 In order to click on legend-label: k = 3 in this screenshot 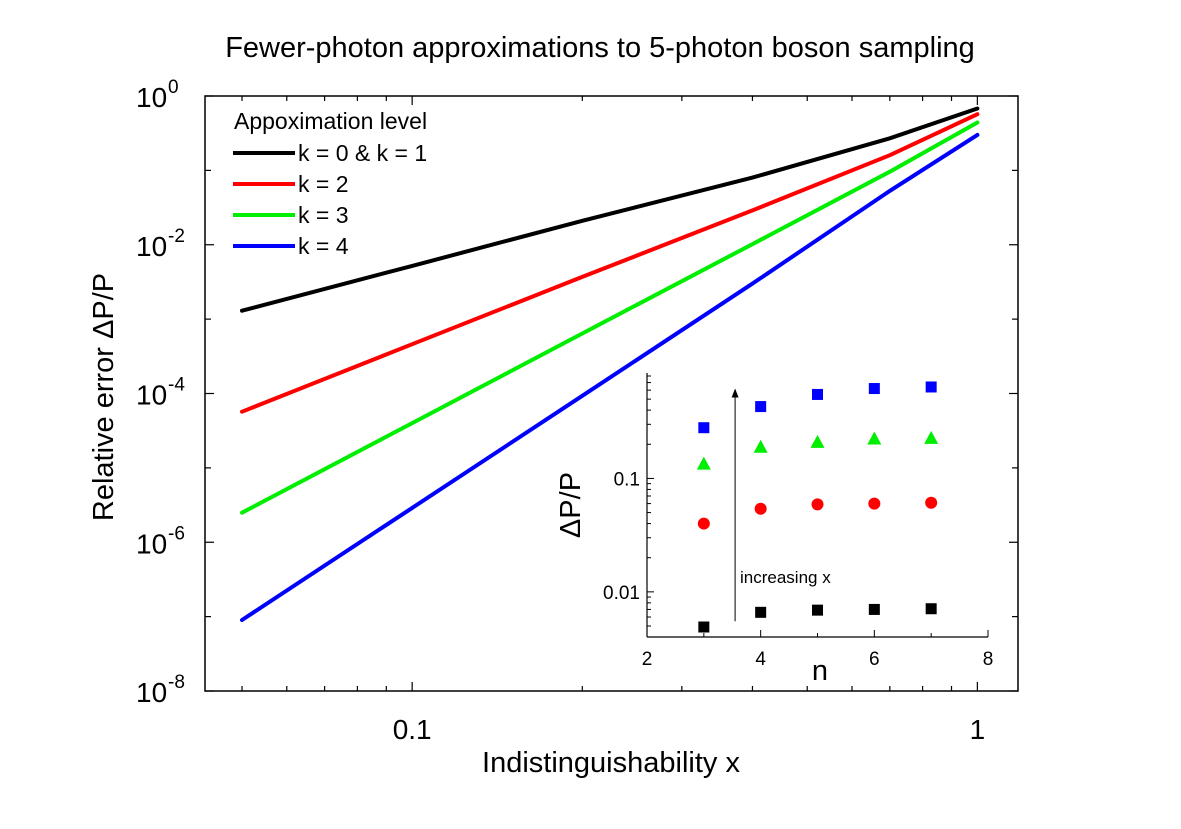, I will do `click(323, 215)`.